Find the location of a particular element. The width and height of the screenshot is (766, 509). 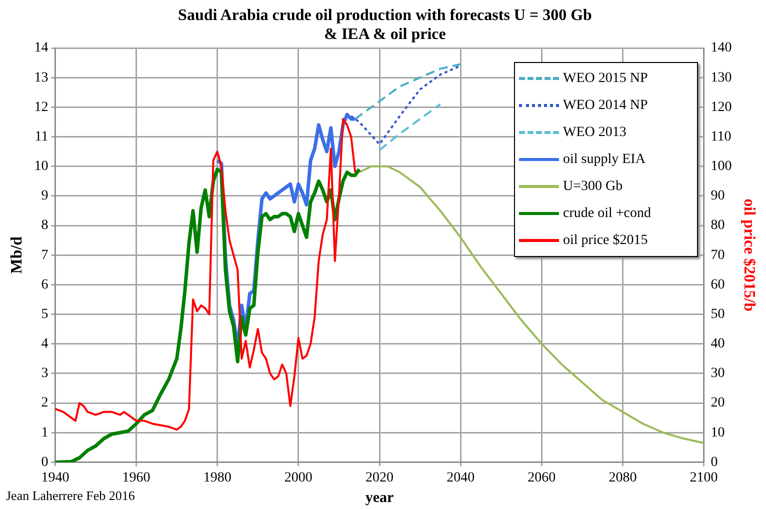

y-tick-label: 9 is located at coordinates (44, 196).